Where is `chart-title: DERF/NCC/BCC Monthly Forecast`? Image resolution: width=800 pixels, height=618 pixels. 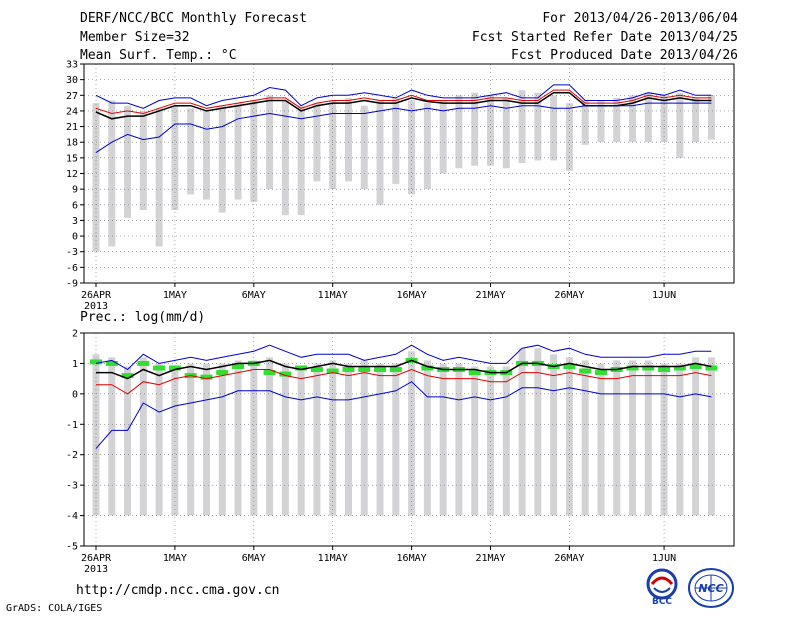 chart-title: DERF/NCC/BCC Monthly Forecast is located at coordinates (193, 18).